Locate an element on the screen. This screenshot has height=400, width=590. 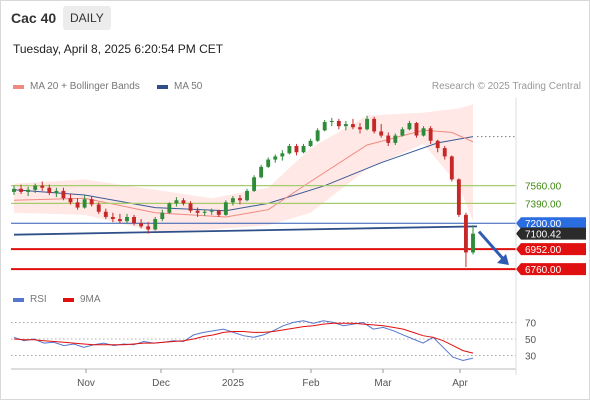
legend-ma20-label: MA 20 + Bollinger Bands is located at coordinates (85, 86).